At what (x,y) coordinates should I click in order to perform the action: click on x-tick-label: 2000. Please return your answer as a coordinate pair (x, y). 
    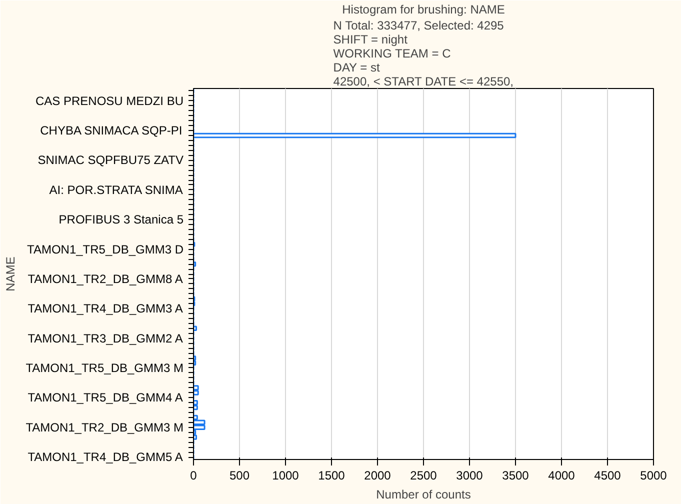
    Looking at the image, I should click on (378, 475).